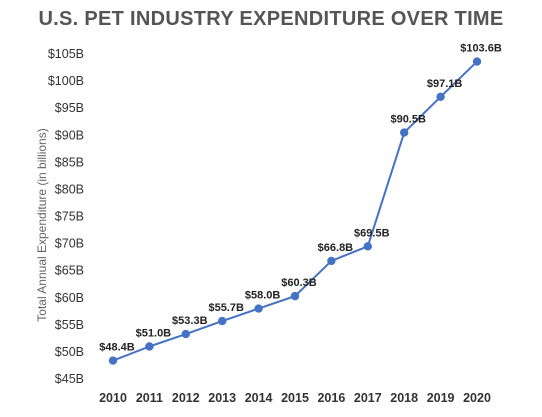  What do you see at coordinates (69, 108) in the screenshot?
I see `y-tick-label: $95B` at bounding box center [69, 108].